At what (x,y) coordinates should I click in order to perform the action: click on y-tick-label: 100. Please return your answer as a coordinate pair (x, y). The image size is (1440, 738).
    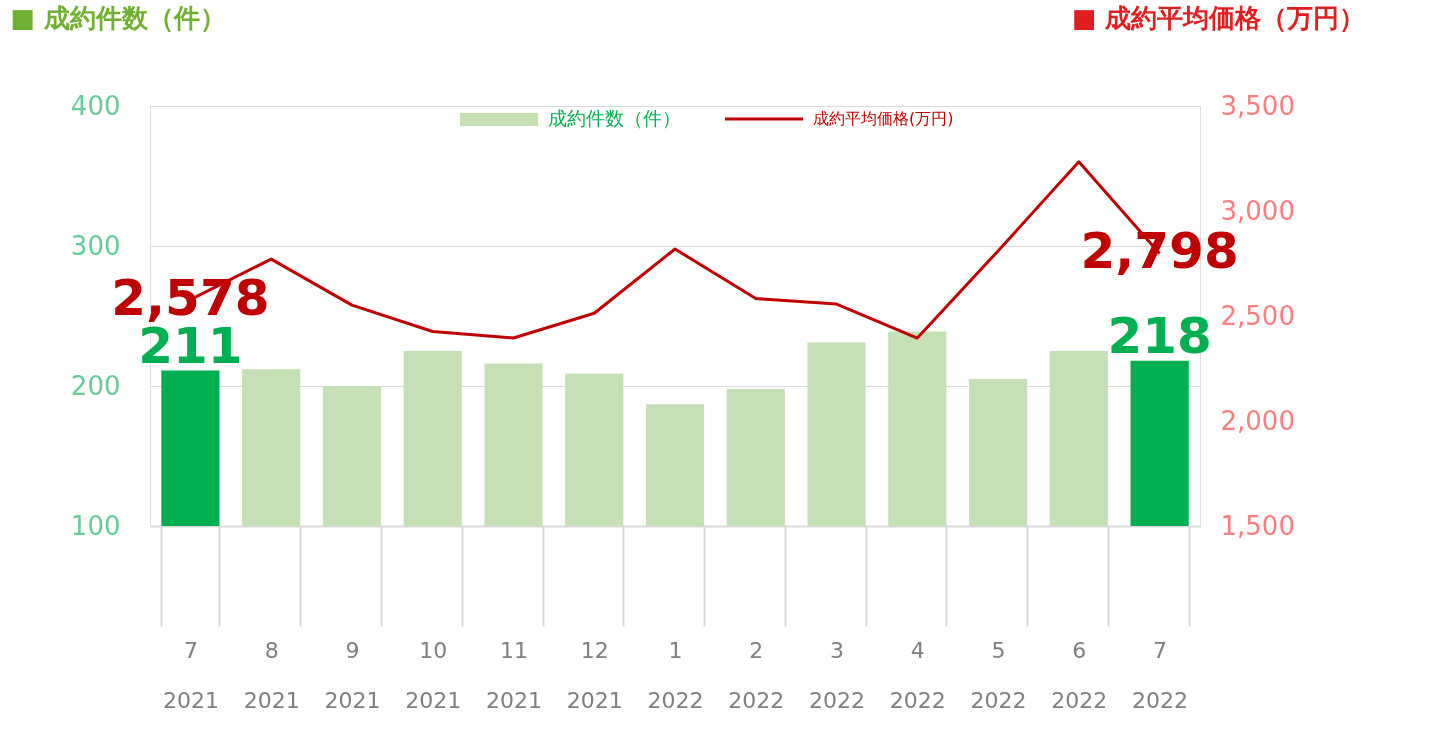
    Looking at the image, I should click on (95, 525).